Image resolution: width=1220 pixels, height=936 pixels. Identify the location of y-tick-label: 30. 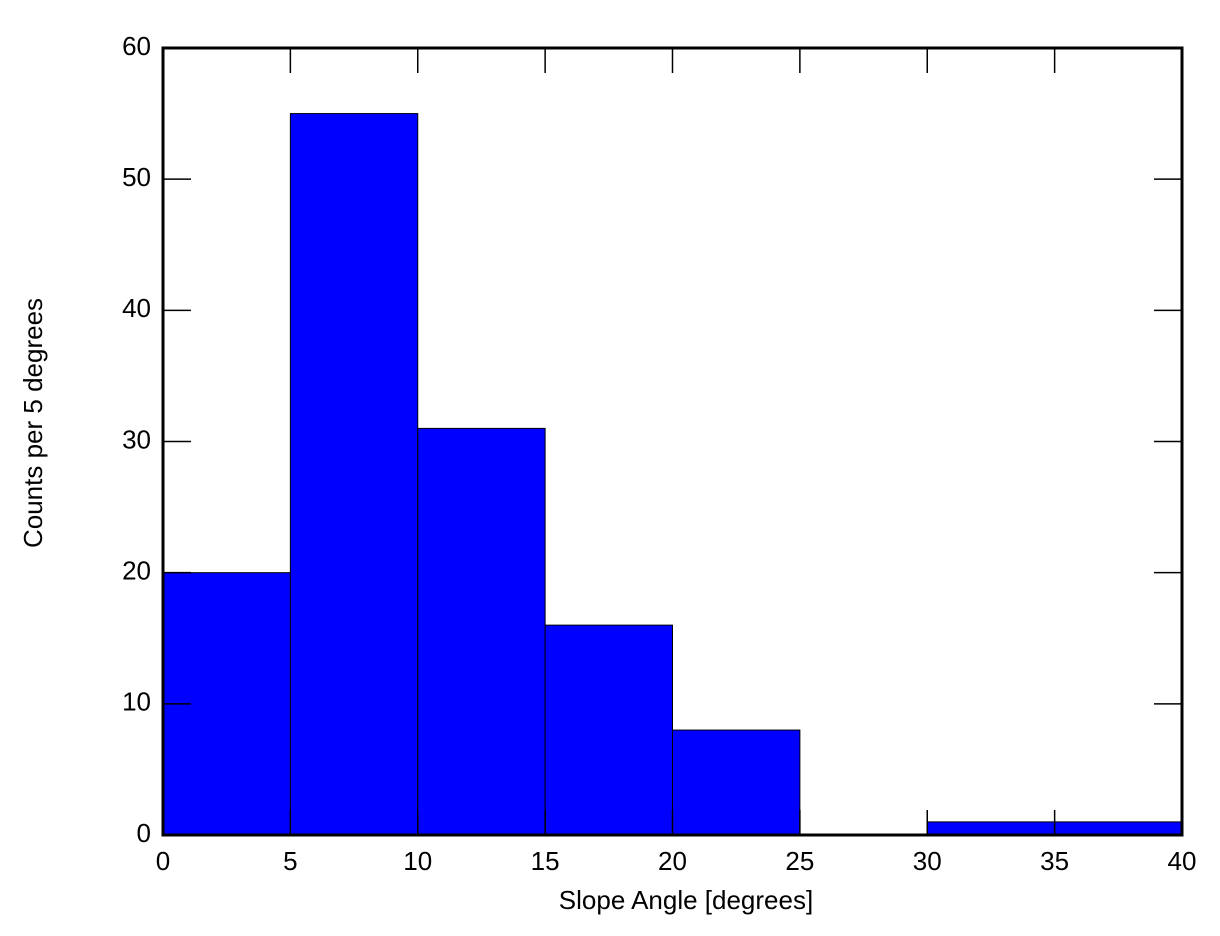
(136, 439).